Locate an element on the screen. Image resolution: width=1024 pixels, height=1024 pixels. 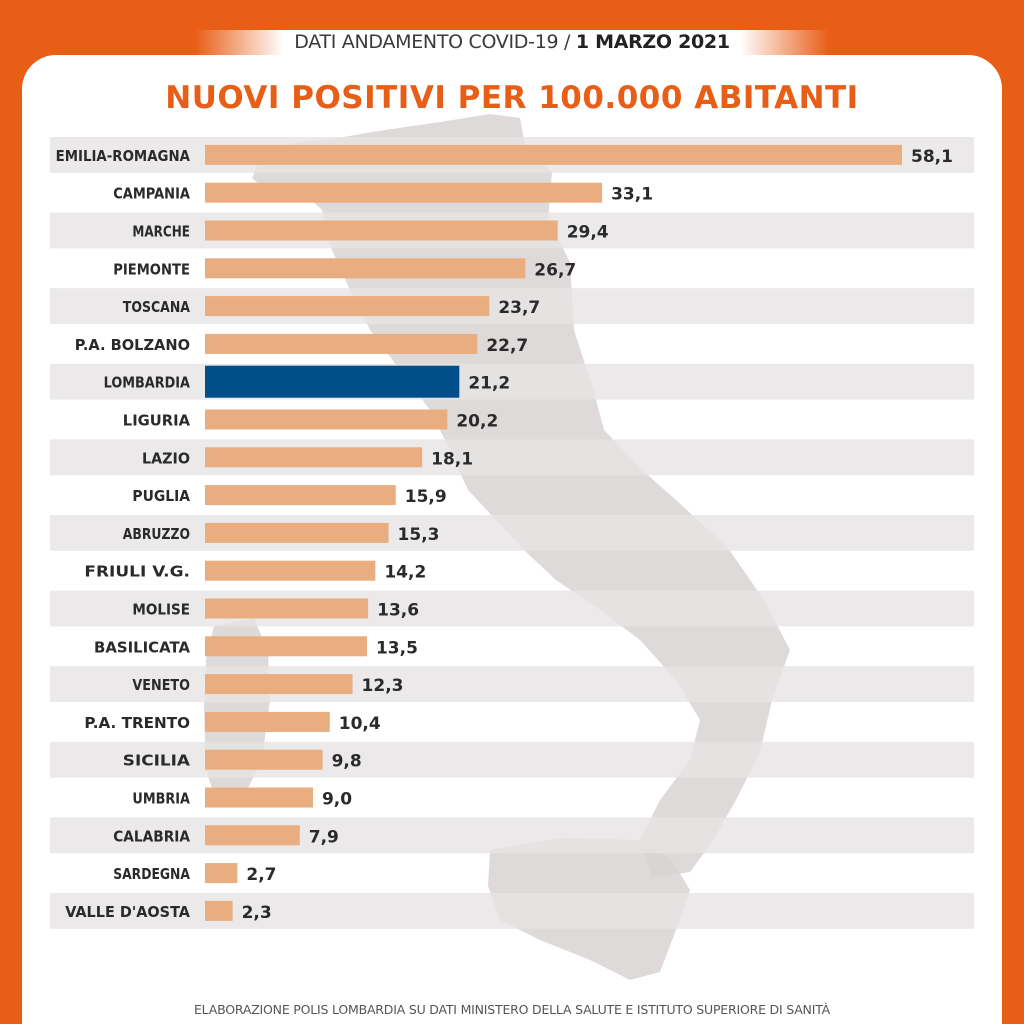
row-stripe-calabria is located at coordinates (512, 835).